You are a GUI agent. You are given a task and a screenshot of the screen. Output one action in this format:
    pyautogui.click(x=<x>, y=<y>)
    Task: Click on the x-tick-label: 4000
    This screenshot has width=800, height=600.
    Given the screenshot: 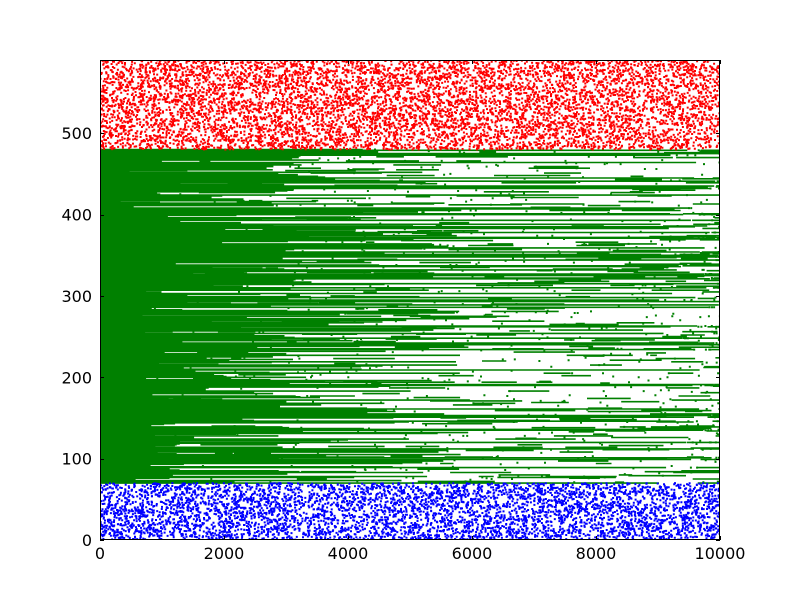 What is the action you would take?
    pyautogui.click(x=348, y=553)
    